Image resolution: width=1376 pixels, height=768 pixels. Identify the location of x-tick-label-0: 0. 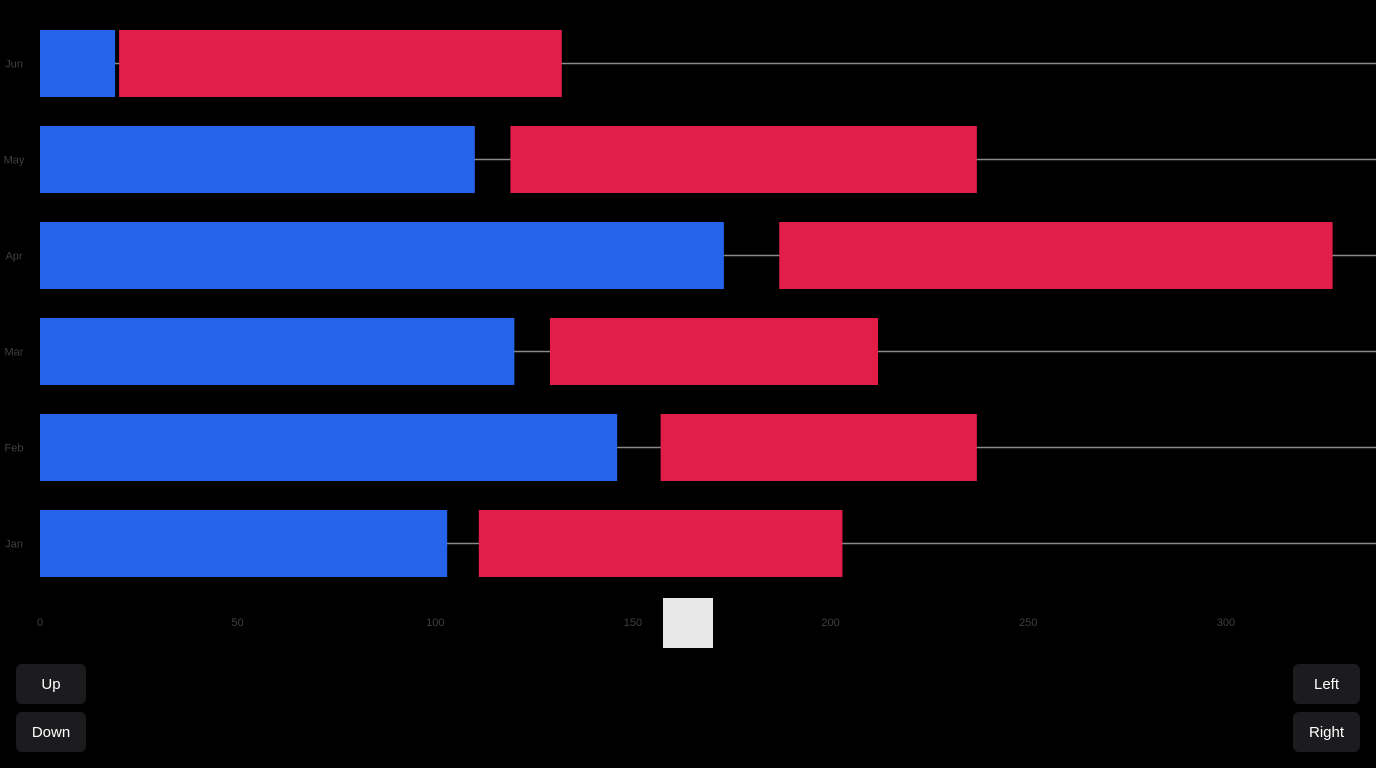
(40, 623).